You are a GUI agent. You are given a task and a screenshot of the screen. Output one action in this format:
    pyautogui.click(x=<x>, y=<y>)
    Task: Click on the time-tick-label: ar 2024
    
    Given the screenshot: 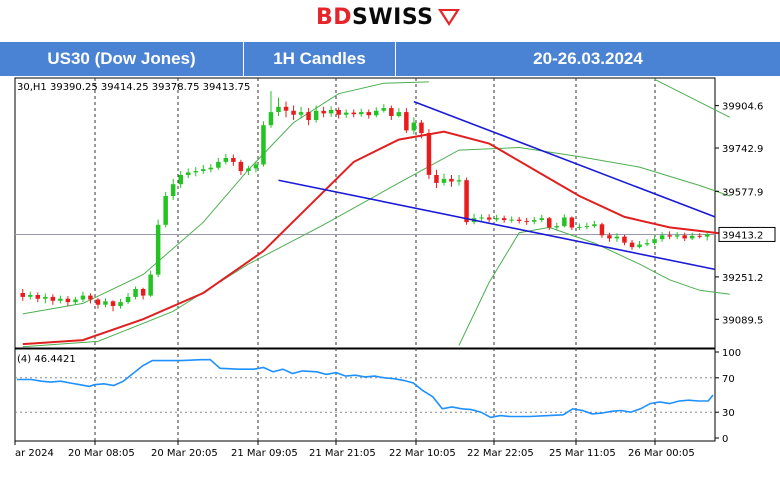 What is the action you would take?
    pyautogui.click(x=34, y=453)
    